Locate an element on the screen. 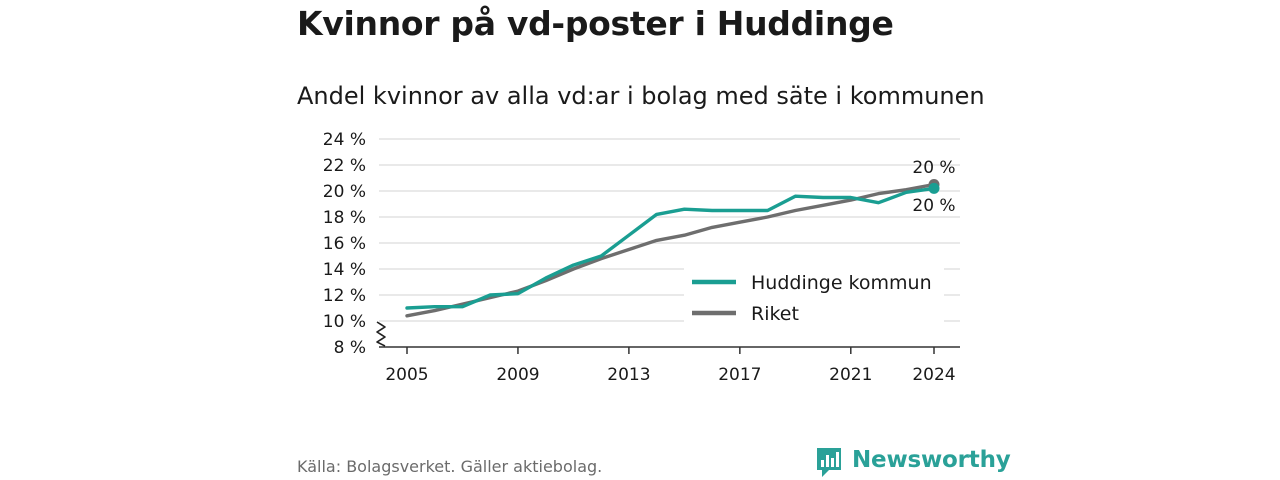 The height and width of the screenshot is (480, 1280). legend: Huddinge kommun Riket is located at coordinates (814, 295).